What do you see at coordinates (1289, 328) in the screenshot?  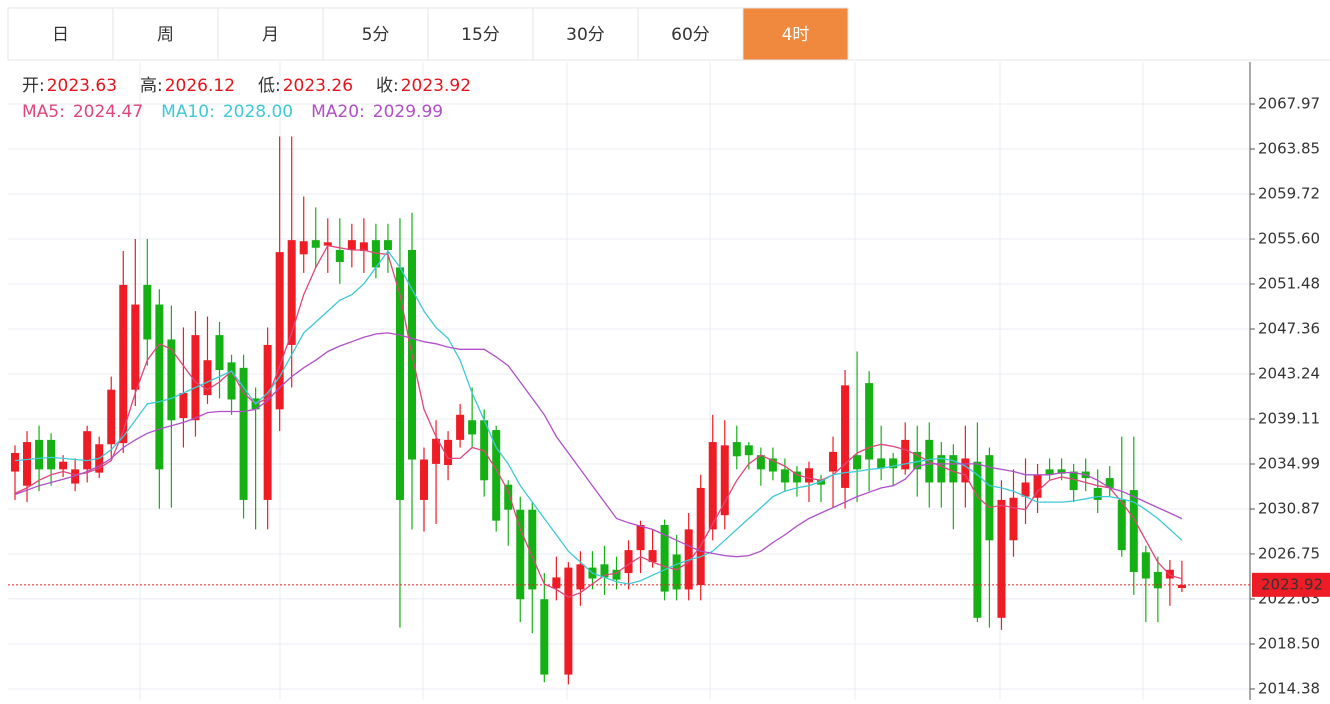 I see `y-tick-label: 2047.36` at bounding box center [1289, 328].